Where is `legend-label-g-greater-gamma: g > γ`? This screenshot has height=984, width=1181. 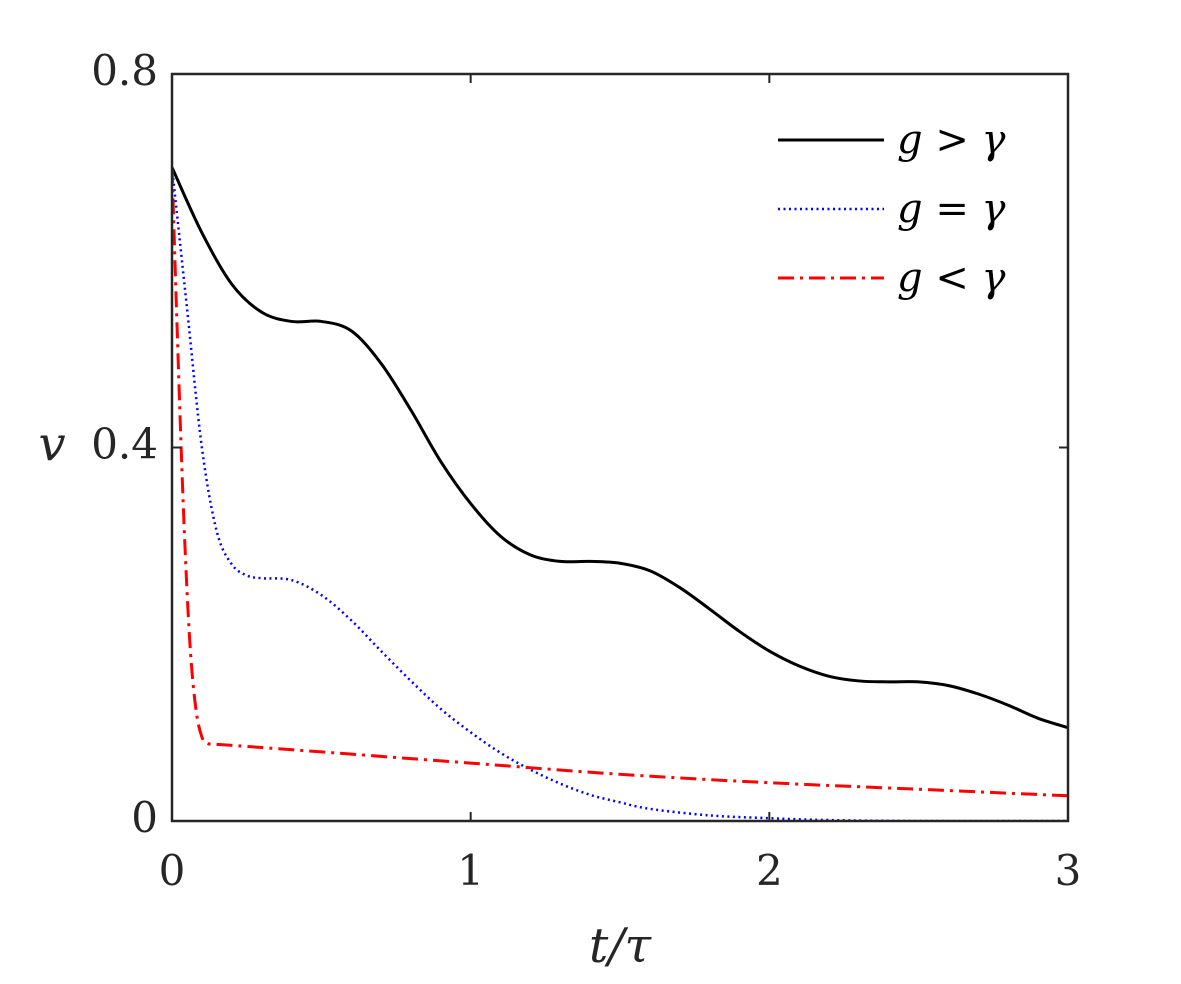 legend-label-g-greater-gamma: g > γ is located at coordinates (951, 140).